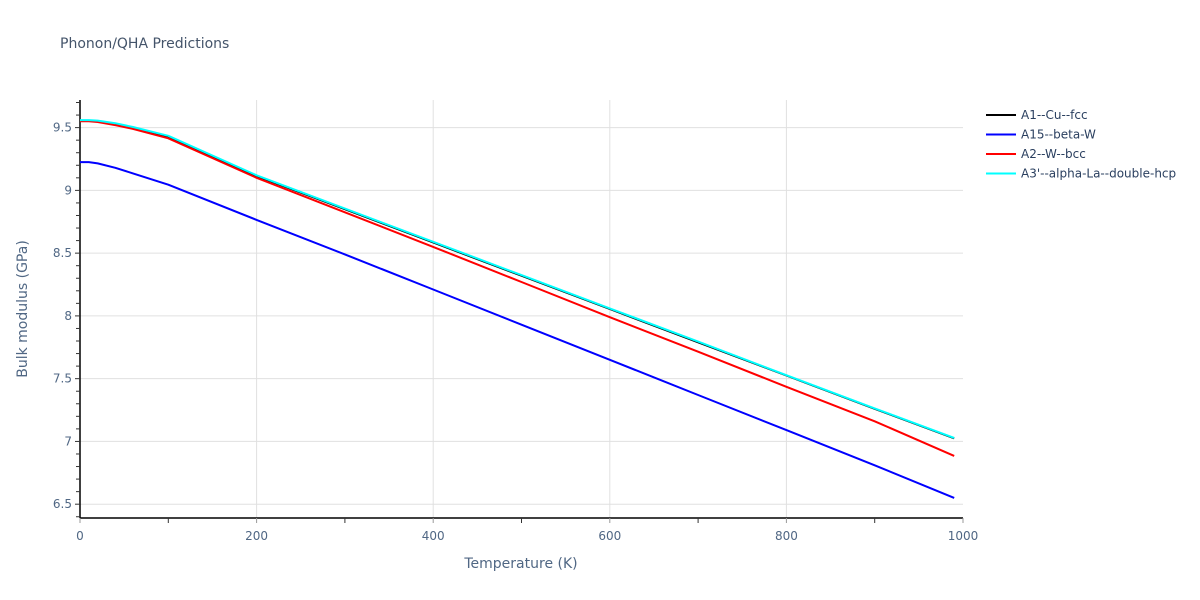 This screenshot has height=600, width=1200. I want to click on legend-item: A3'--alpha-La--double-hcp, so click(1081, 174).